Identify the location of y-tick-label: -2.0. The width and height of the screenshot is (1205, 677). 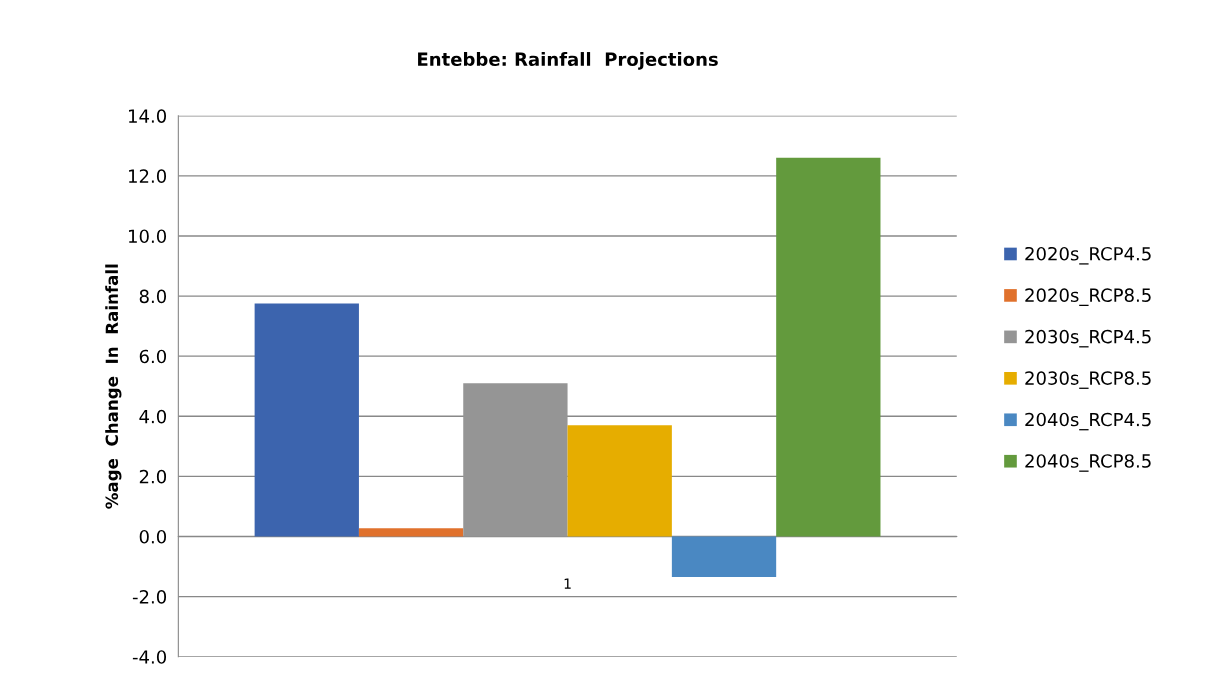
(149, 597).